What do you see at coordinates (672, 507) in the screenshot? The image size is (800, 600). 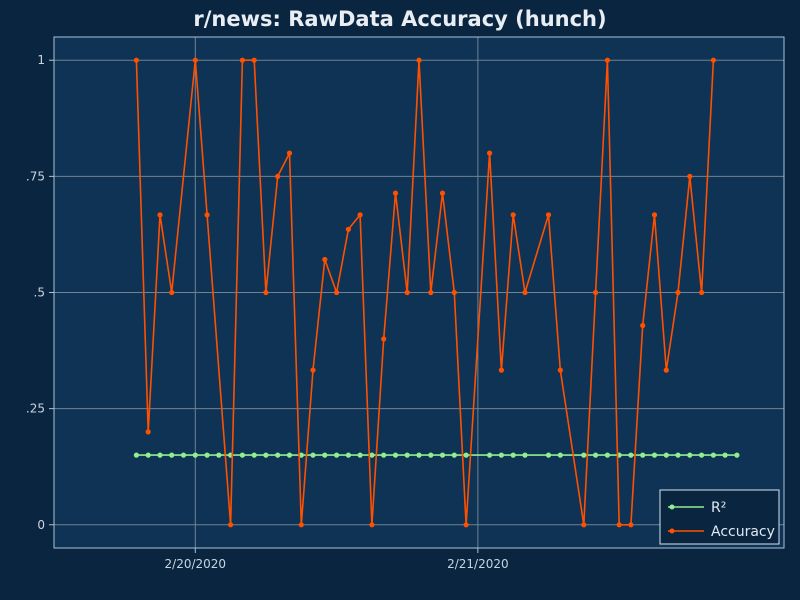 I see `legend-marker-r2` at bounding box center [672, 507].